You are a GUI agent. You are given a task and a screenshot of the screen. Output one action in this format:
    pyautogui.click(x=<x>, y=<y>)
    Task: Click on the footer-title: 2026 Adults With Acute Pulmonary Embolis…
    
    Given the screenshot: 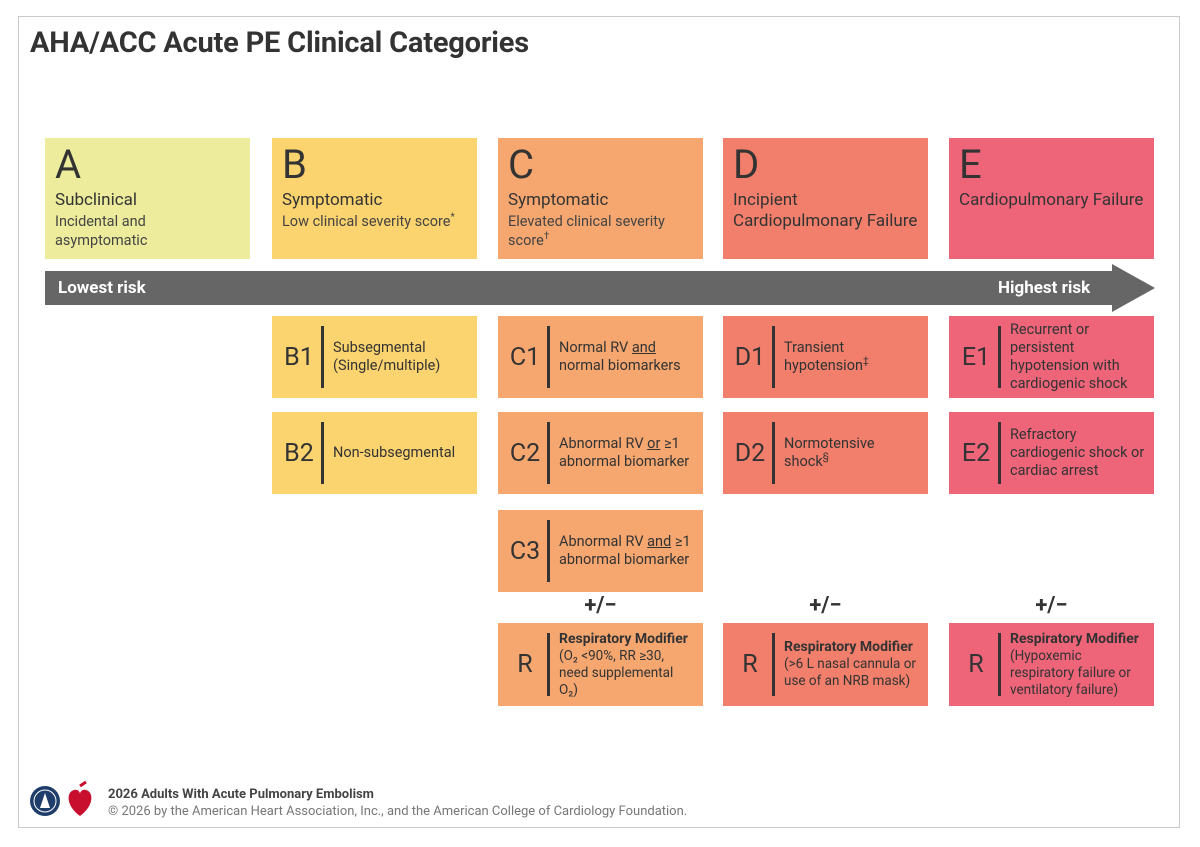 What is the action you would take?
    pyautogui.click(x=241, y=794)
    